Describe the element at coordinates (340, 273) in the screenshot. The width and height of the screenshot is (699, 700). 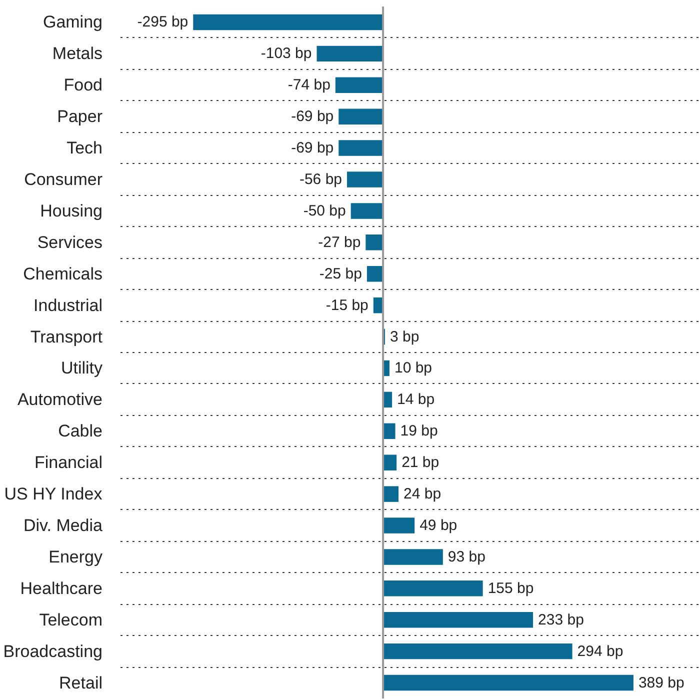
I see `data-label: -25 bp` at that location.